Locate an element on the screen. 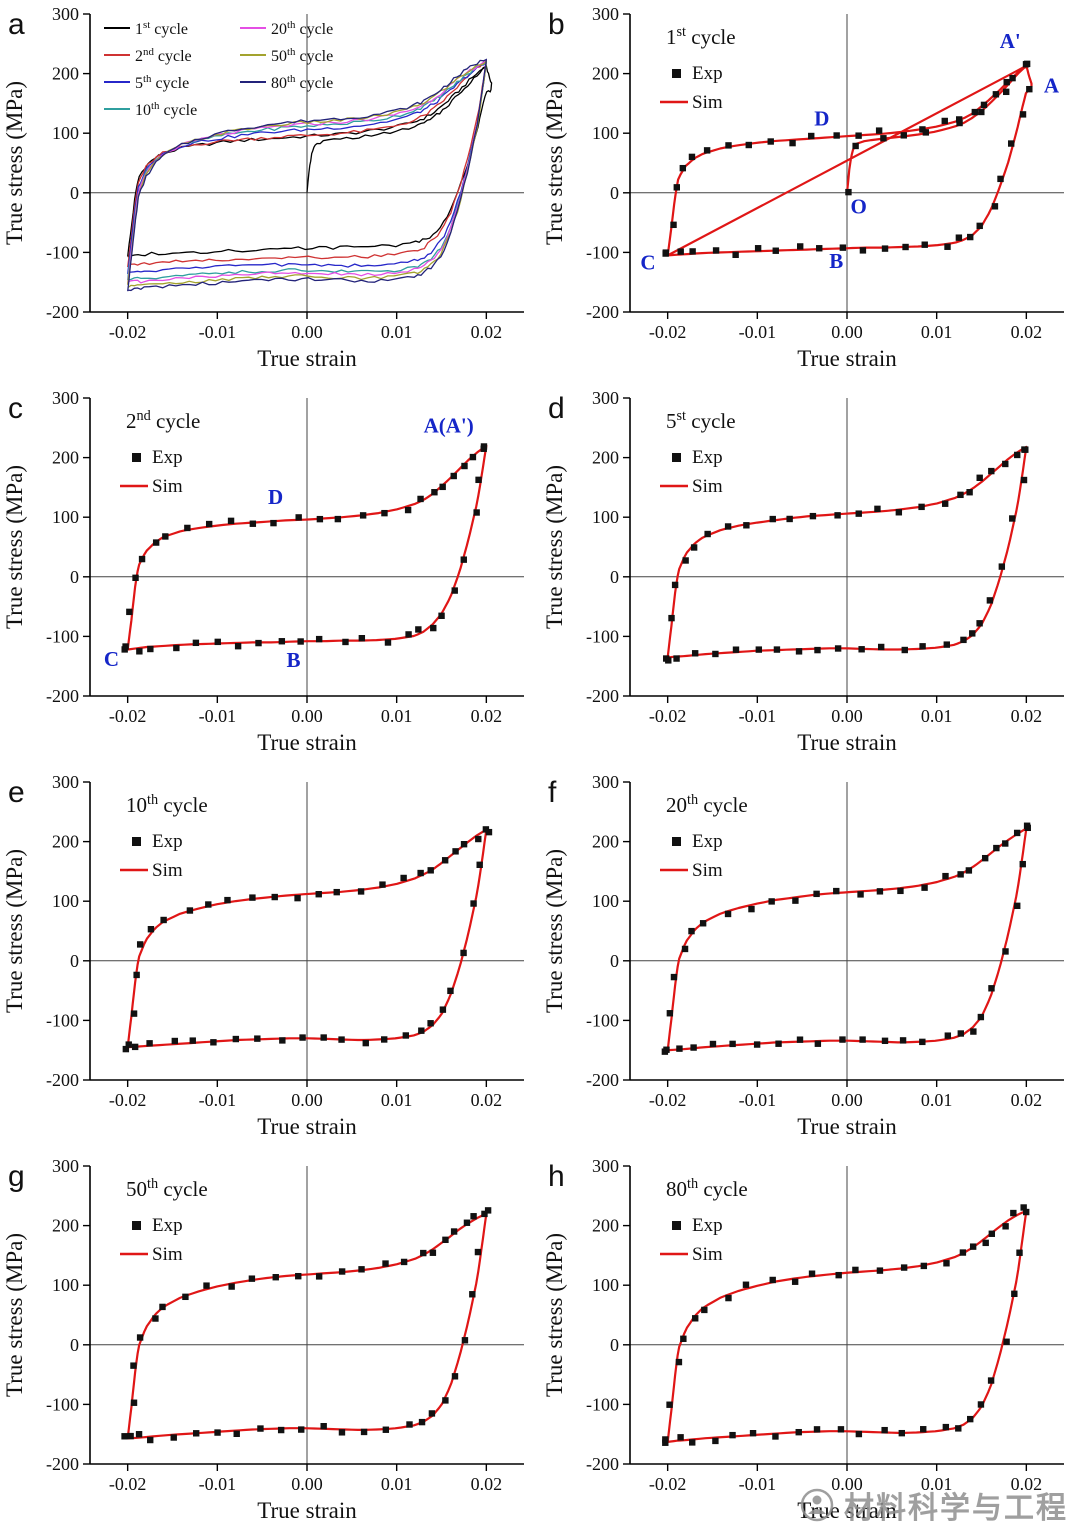 The height and width of the screenshot is (1537, 1080). panel-letter: c is located at coordinates (15, 408).